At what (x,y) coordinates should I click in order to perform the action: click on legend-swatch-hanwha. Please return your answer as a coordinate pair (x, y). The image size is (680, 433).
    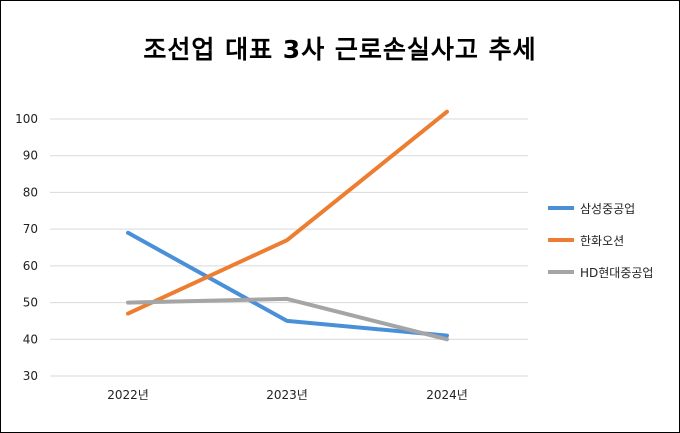
    Looking at the image, I should click on (561, 240).